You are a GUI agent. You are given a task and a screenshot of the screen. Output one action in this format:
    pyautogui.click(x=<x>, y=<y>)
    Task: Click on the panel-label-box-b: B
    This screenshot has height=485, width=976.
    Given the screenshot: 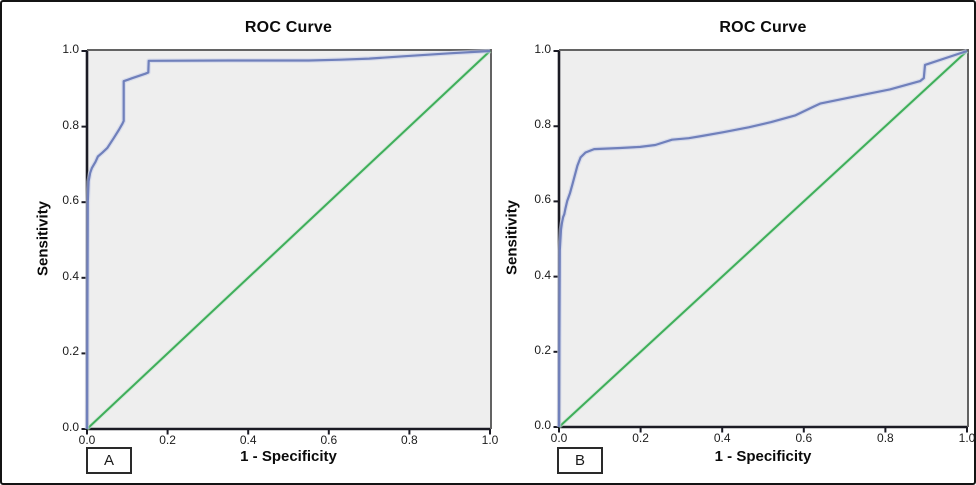 What is the action you would take?
    pyautogui.click(x=580, y=460)
    